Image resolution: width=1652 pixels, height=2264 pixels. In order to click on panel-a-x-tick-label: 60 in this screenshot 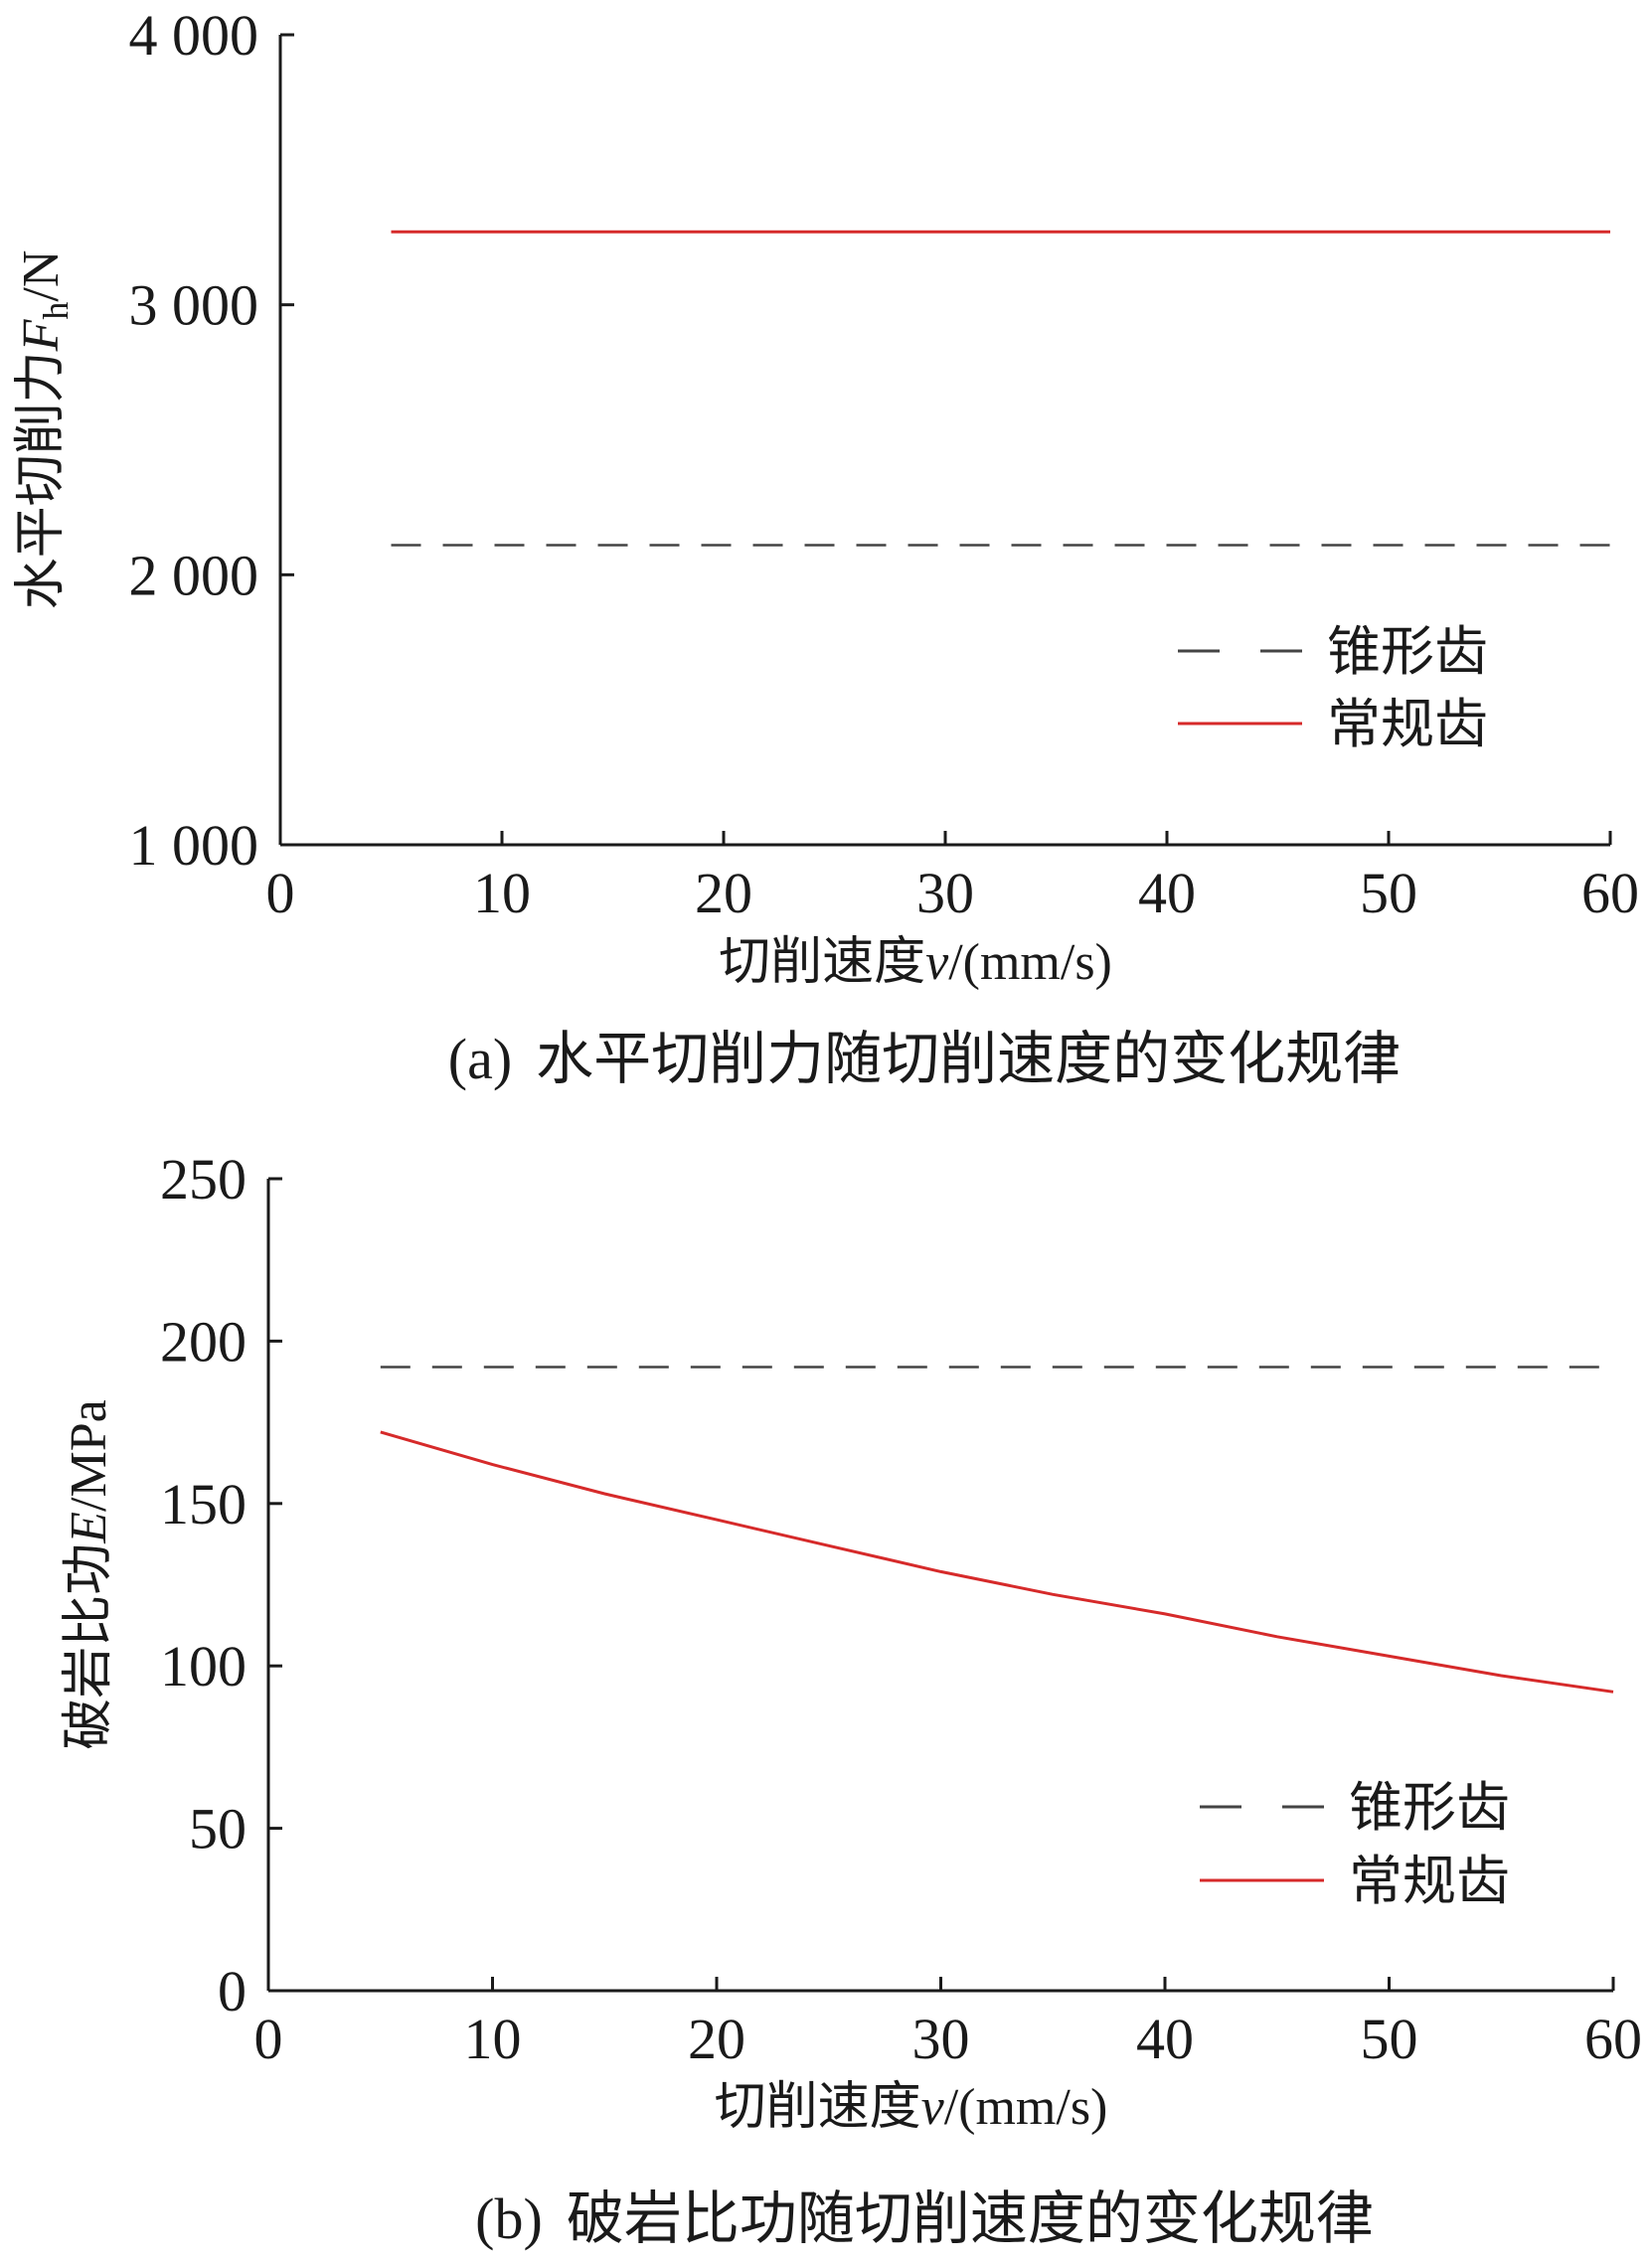, I will do `click(1610, 893)`.